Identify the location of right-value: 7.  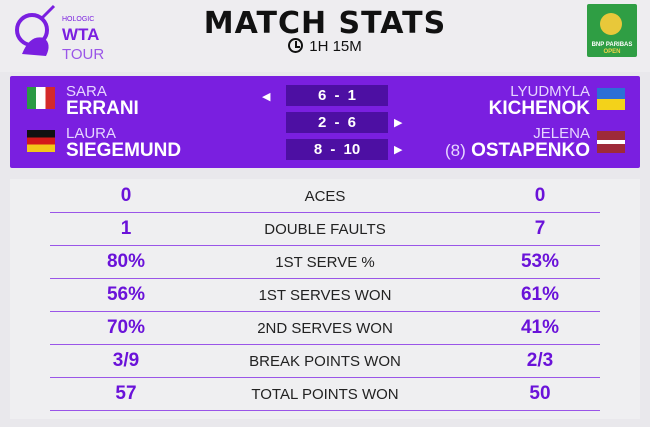
(540, 228).